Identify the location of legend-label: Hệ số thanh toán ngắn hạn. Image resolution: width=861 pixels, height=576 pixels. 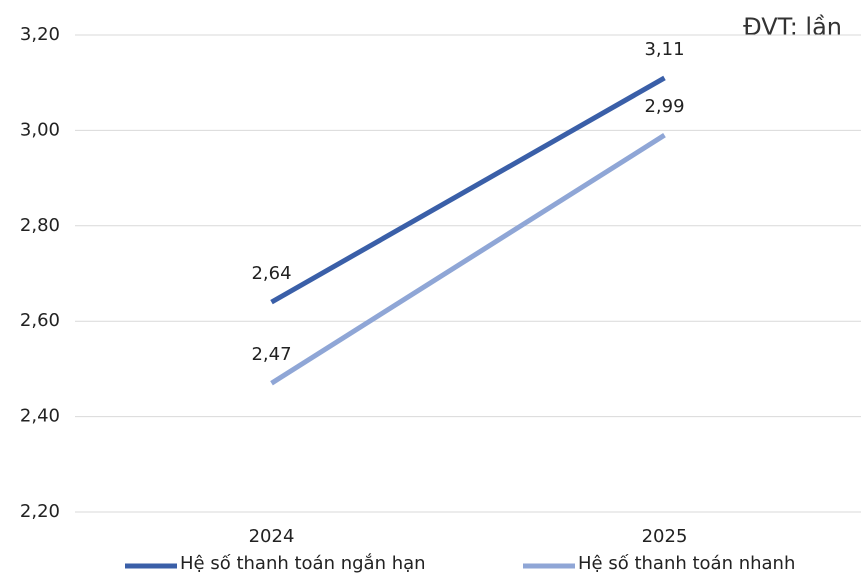
(303, 563).